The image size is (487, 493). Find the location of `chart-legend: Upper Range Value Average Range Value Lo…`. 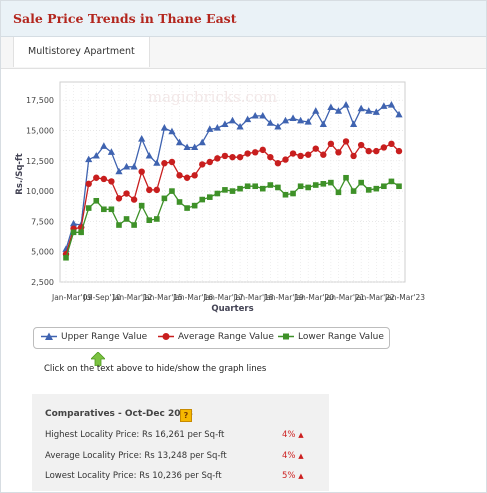

chart-legend: Upper Range Value Average Range Value Lo… is located at coordinates (211, 338).